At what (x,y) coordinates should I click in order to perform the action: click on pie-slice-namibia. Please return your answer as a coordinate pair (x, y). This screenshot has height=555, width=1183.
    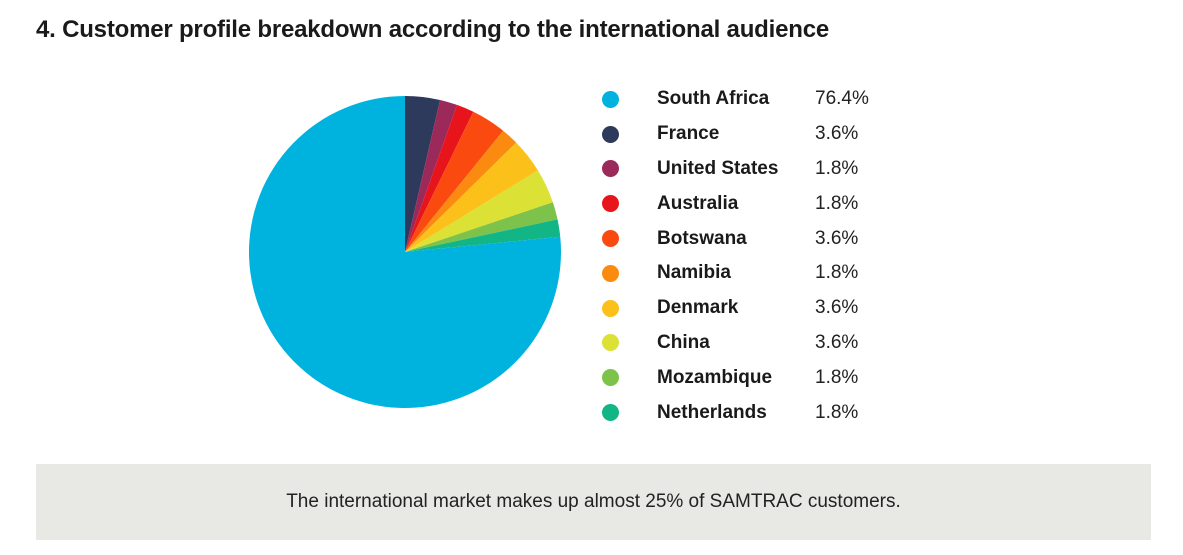
    Looking at the image, I should click on (461, 191).